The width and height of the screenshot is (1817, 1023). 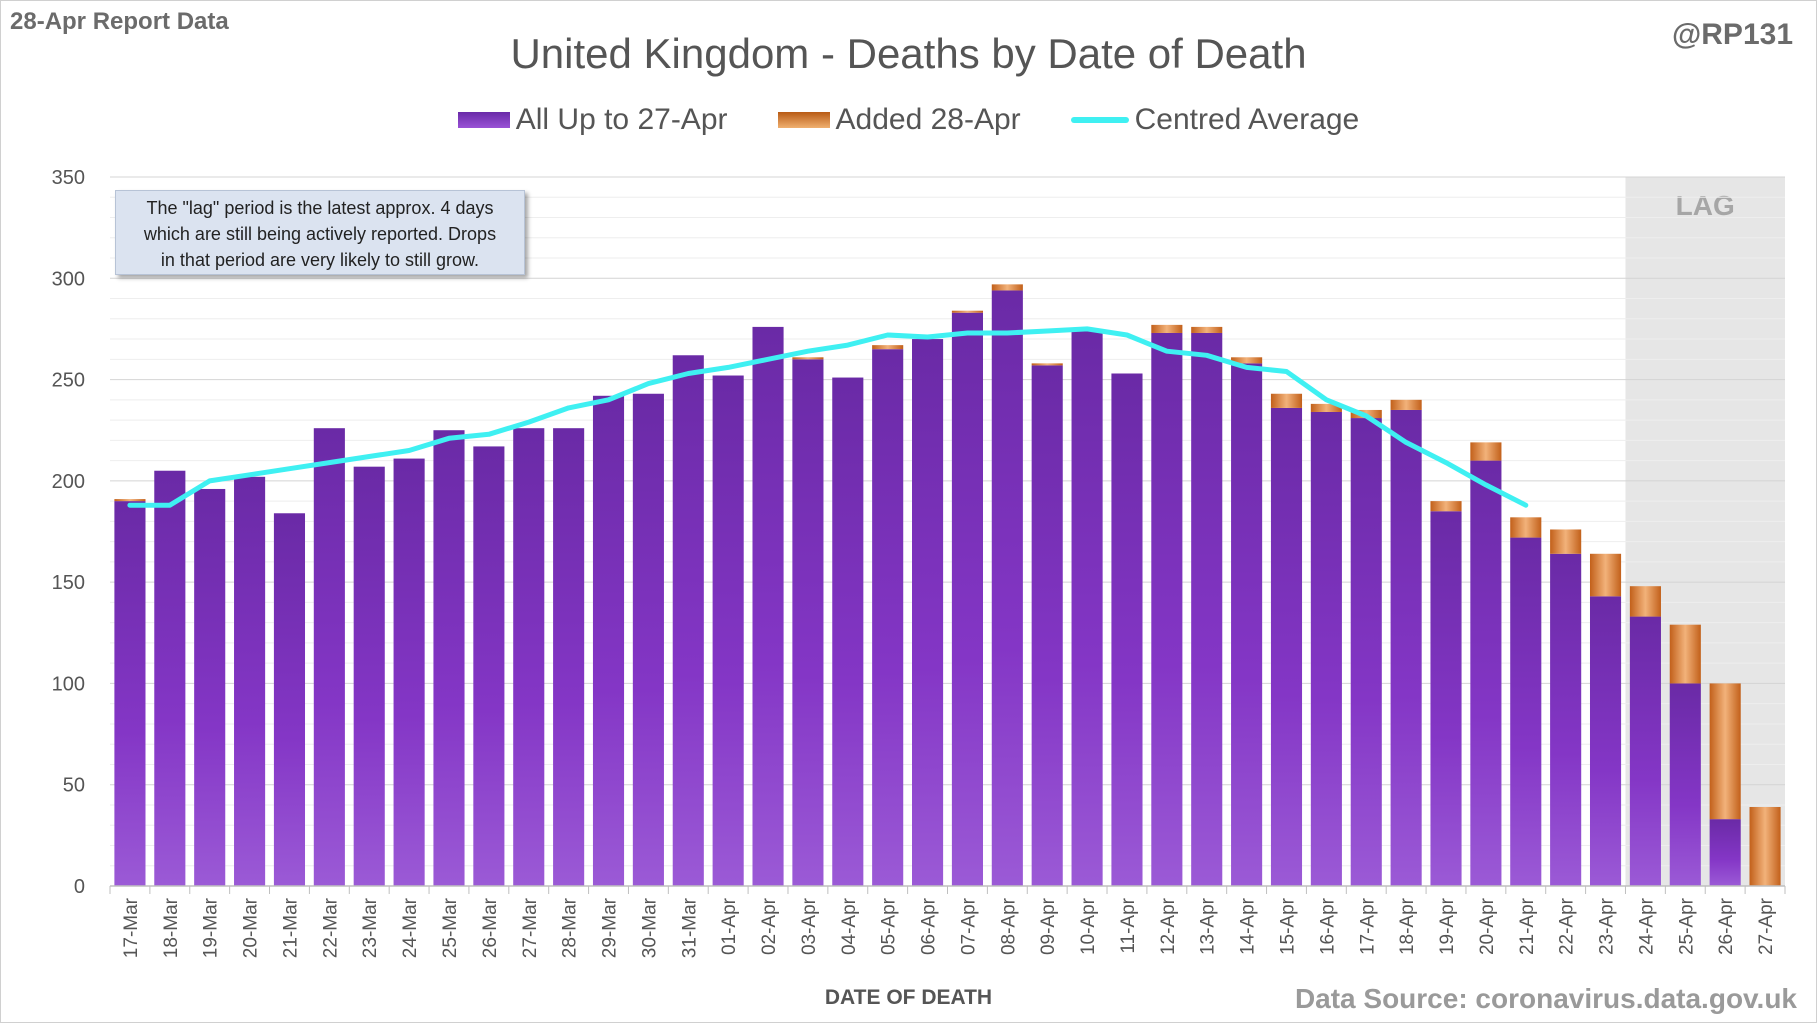 What do you see at coordinates (1287, 926) in the screenshot?
I see `x-tick-label: 15-Apr` at bounding box center [1287, 926].